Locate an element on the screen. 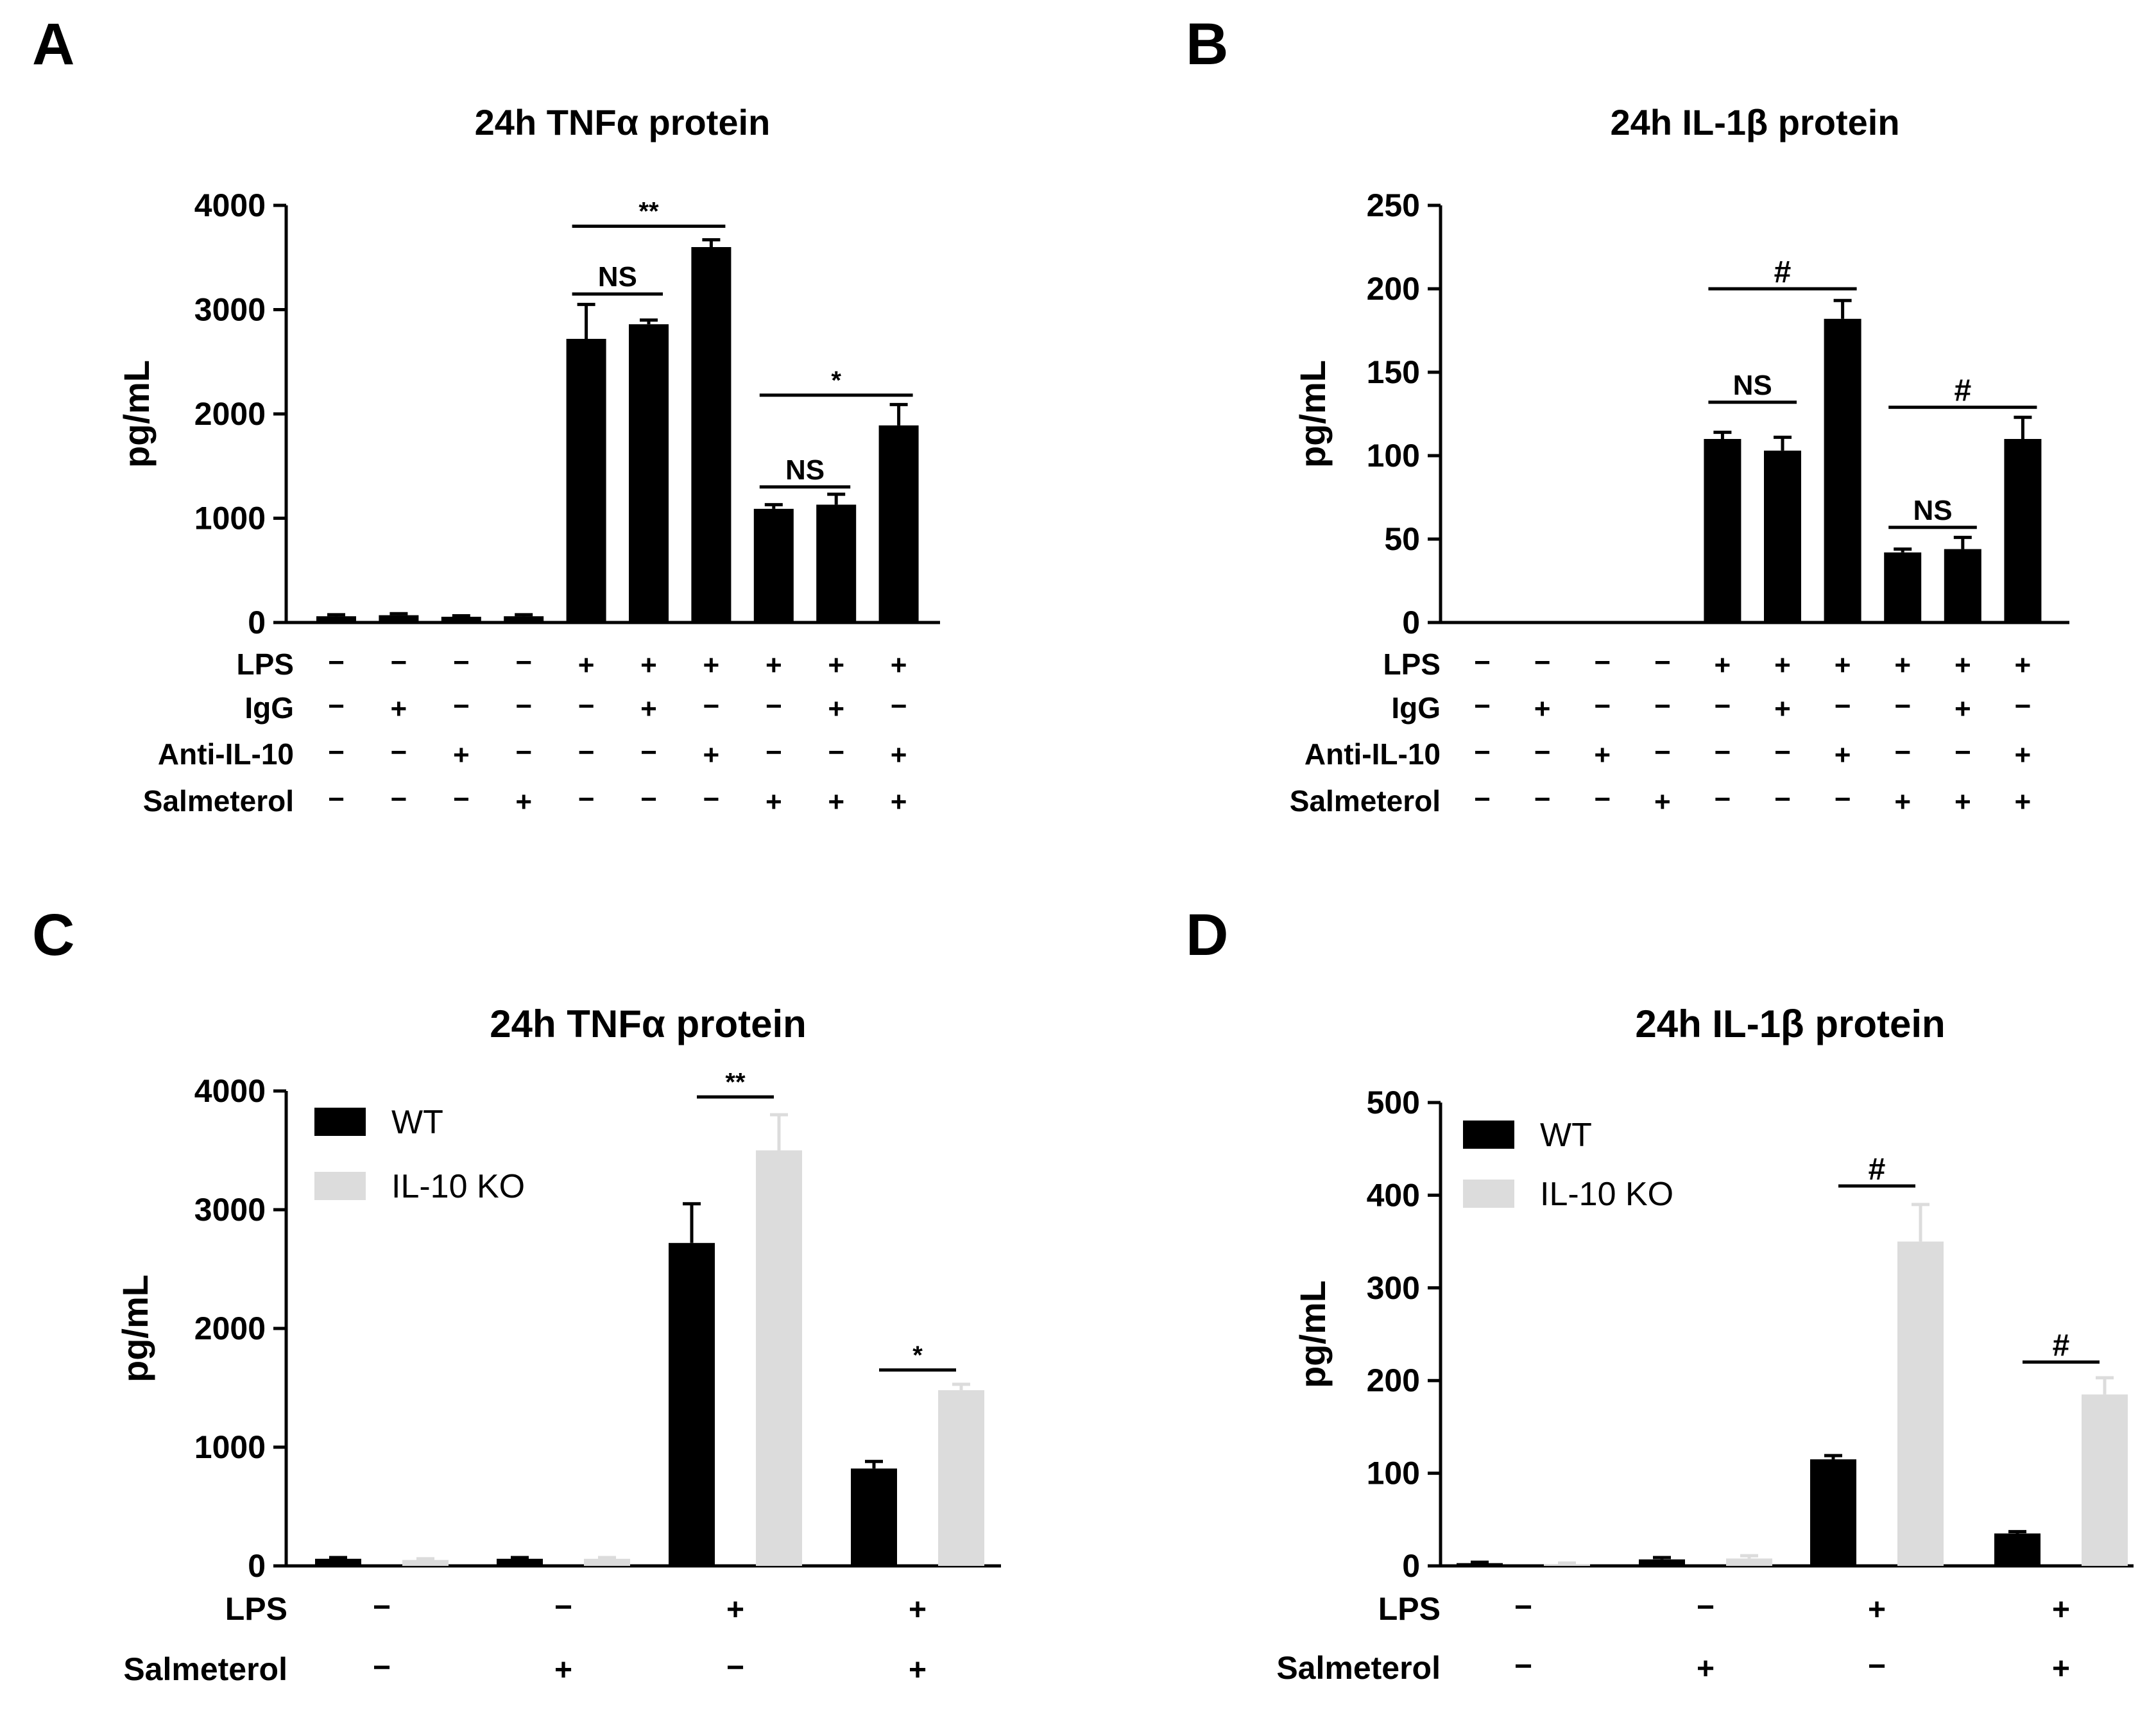 The height and width of the screenshot is (1709, 2156). y-tick-label: 2000 is located at coordinates (230, 414).